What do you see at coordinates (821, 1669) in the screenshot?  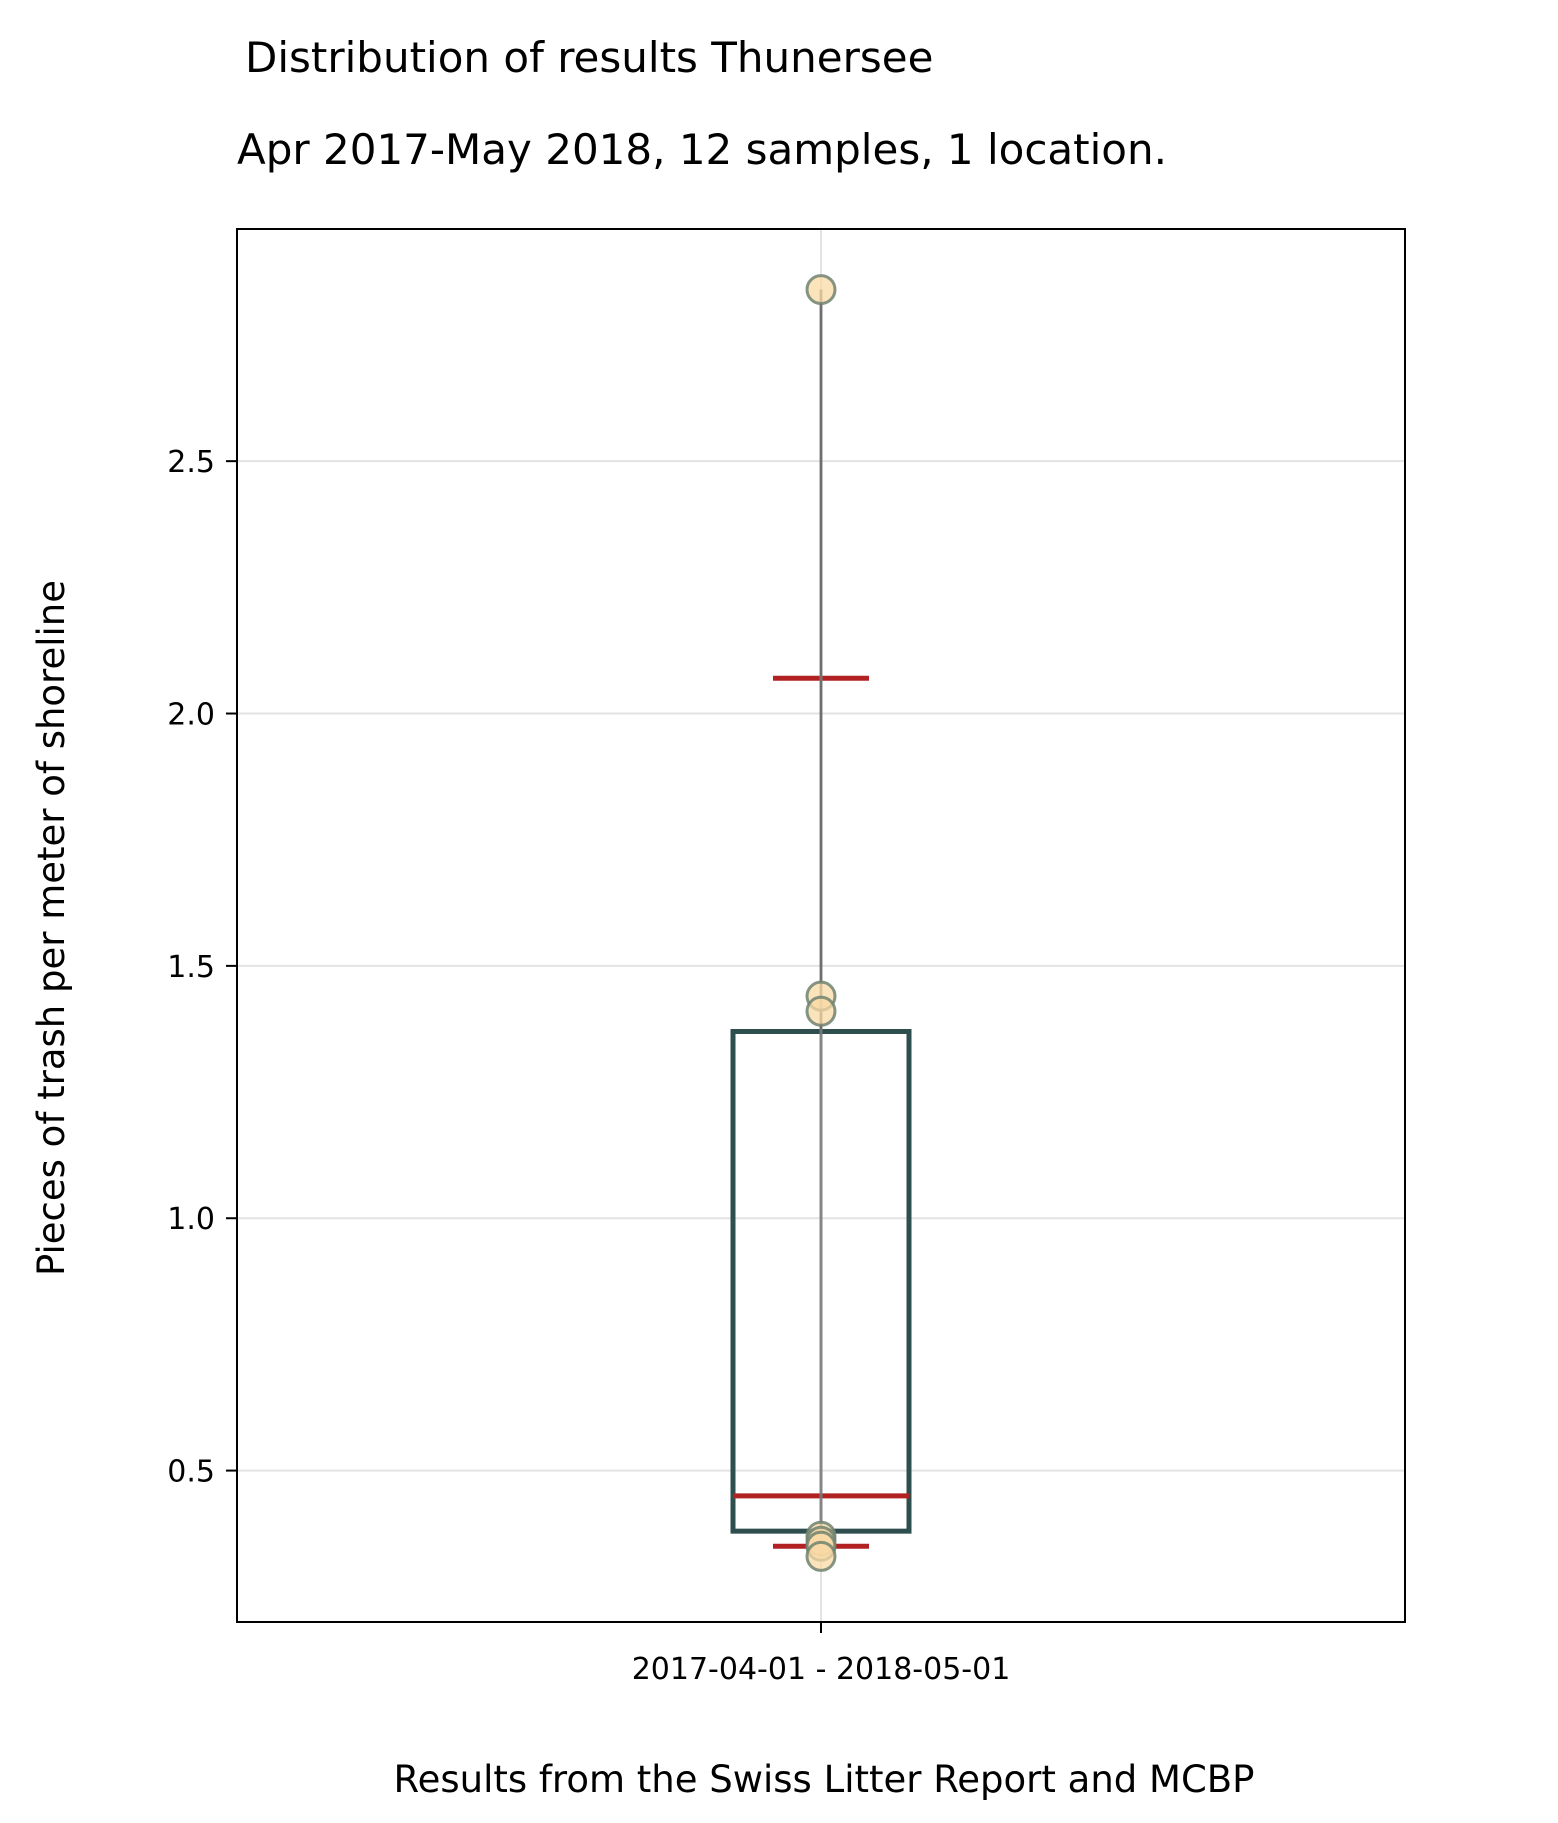 I see `x-tick-label: 2017-04-01 - 2018-05-01` at bounding box center [821, 1669].